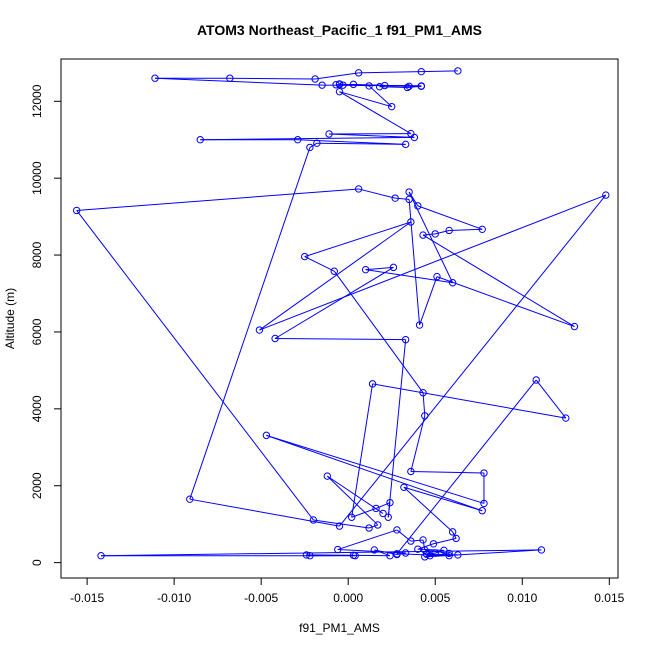 The image size is (650, 650). I want to click on y-axis-label: Altitude (m), so click(10, 318).